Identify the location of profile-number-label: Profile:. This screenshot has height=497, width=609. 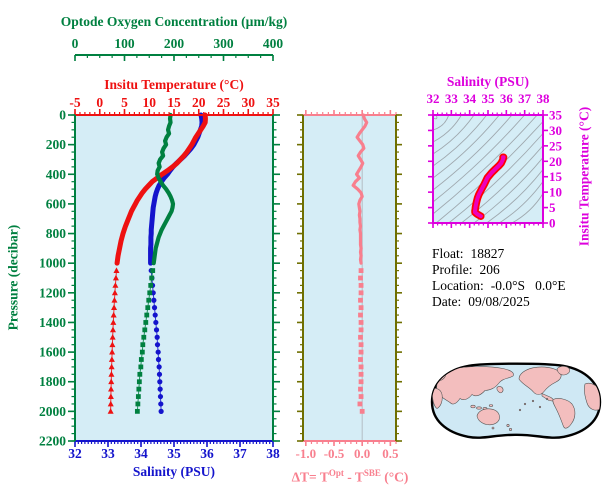
(452, 269).